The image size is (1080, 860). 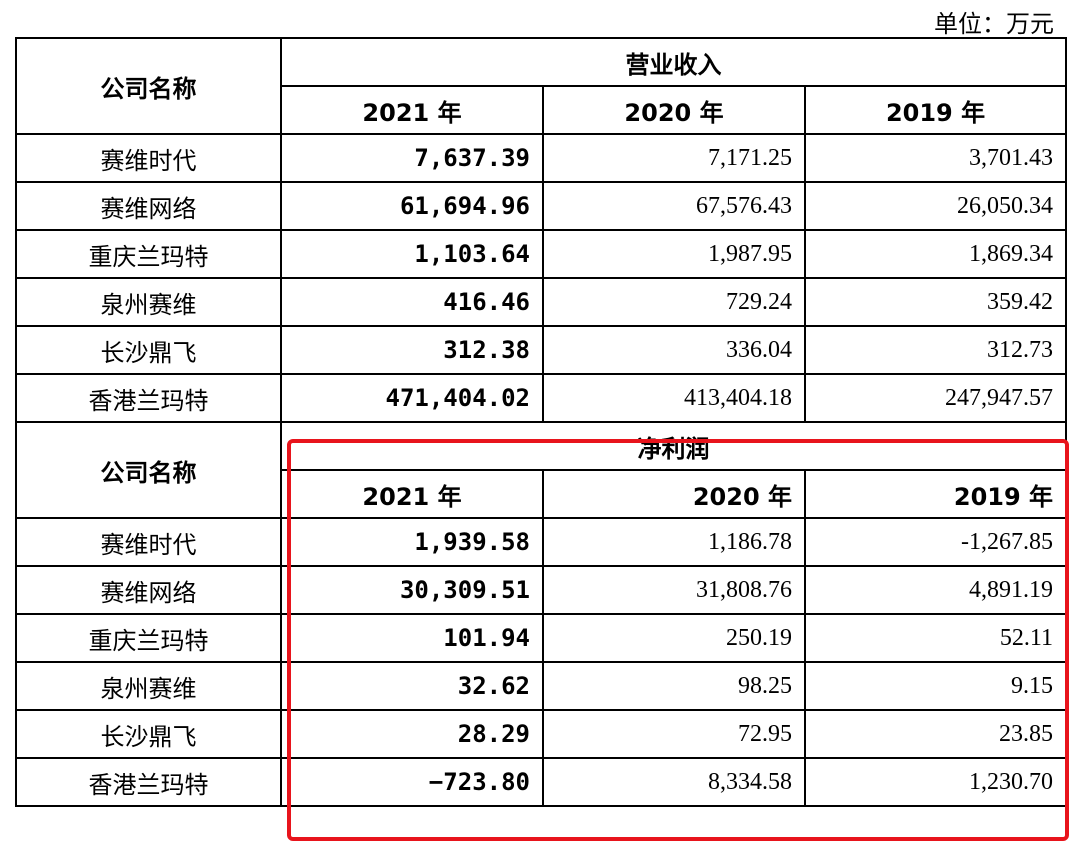 What do you see at coordinates (412, 638) in the screenshot?
I see `value-cell-2021: 101.94` at bounding box center [412, 638].